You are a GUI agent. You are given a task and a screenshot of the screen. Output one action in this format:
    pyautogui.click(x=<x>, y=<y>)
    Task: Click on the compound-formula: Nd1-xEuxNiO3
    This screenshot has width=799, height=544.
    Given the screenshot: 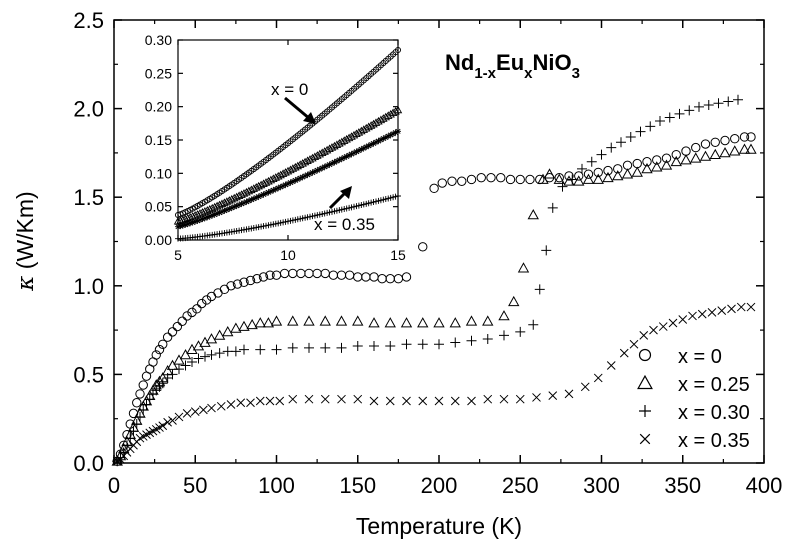 What is the action you would take?
    pyautogui.click(x=512, y=66)
    